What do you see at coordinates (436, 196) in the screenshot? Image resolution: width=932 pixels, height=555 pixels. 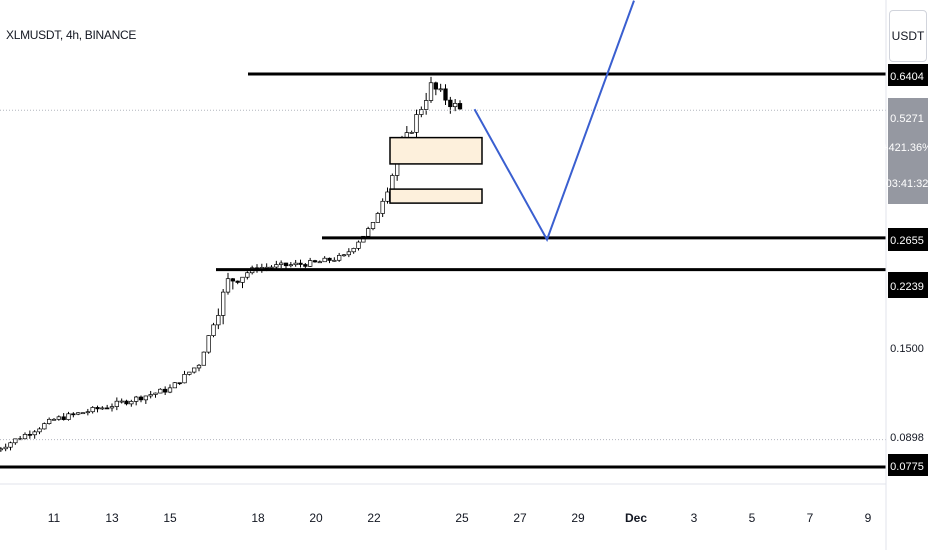 I see `supply-demand-zone` at bounding box center [436, 196].